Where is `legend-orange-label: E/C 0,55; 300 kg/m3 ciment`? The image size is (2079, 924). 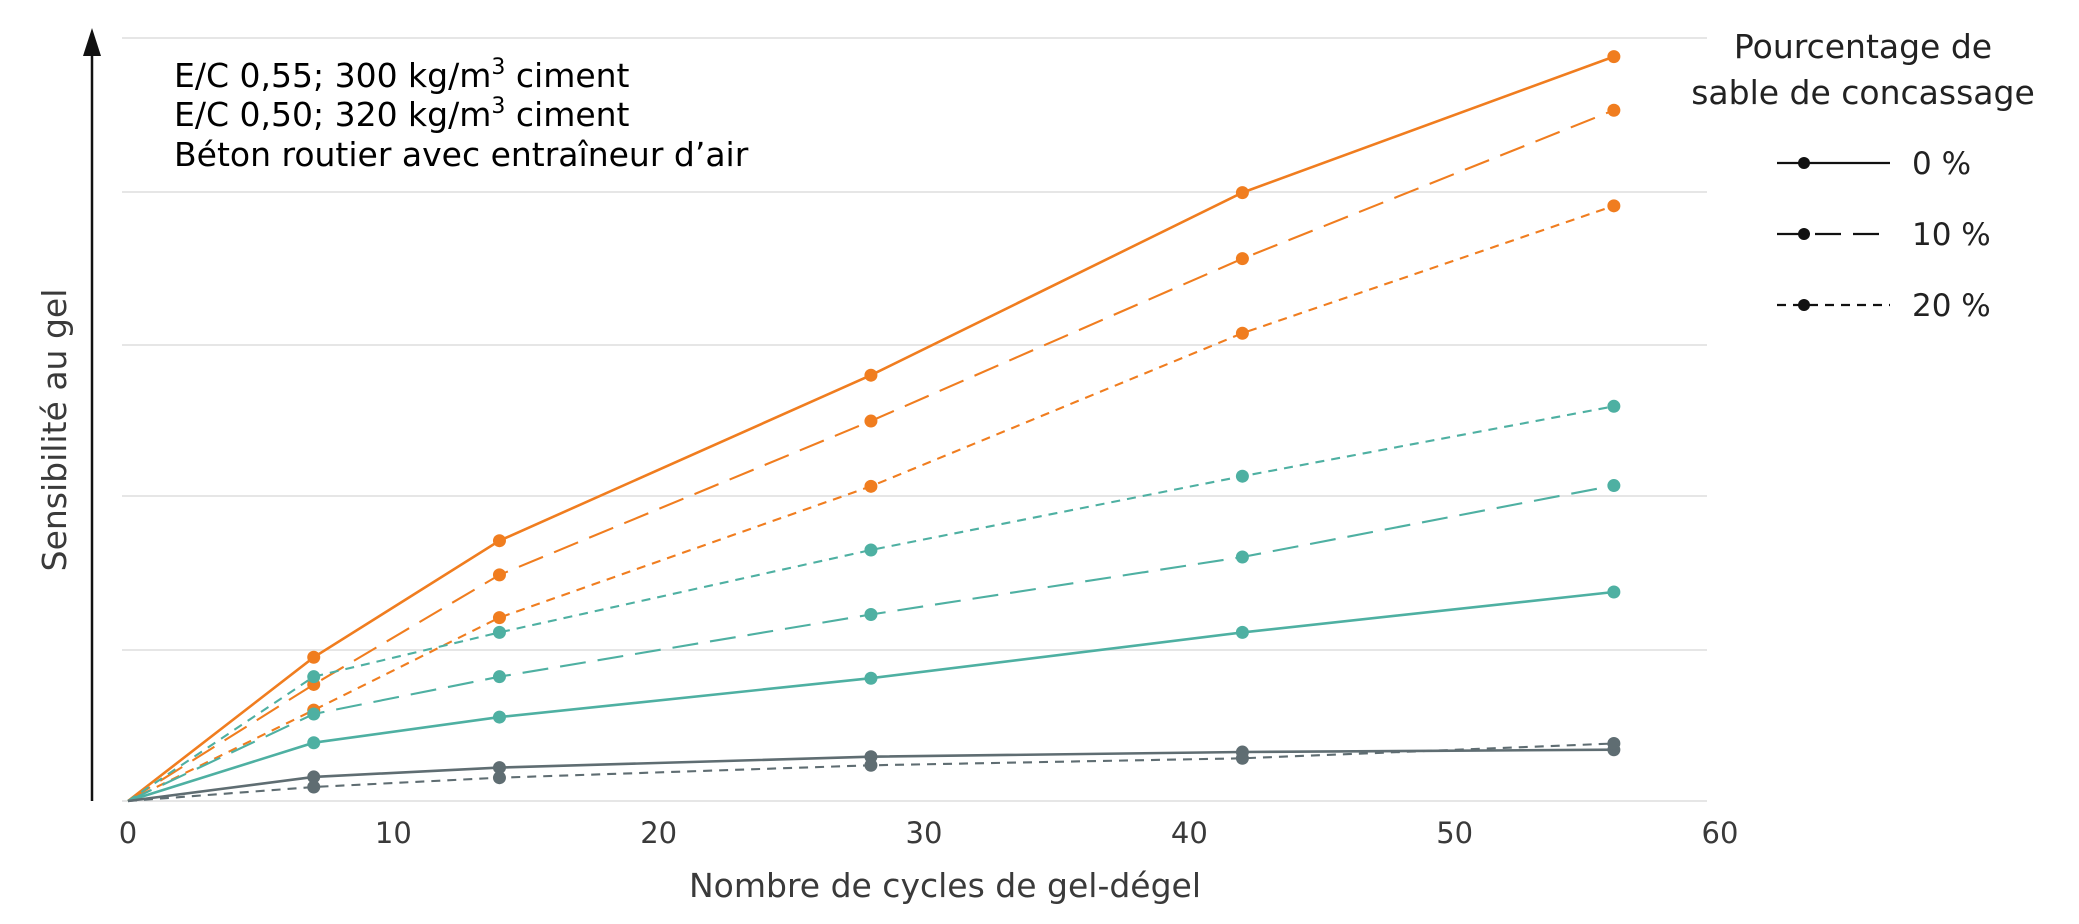
legend-orange-label: E/C 0,55; 300 kg/m3 ciment is located at coordinates (402, 75).